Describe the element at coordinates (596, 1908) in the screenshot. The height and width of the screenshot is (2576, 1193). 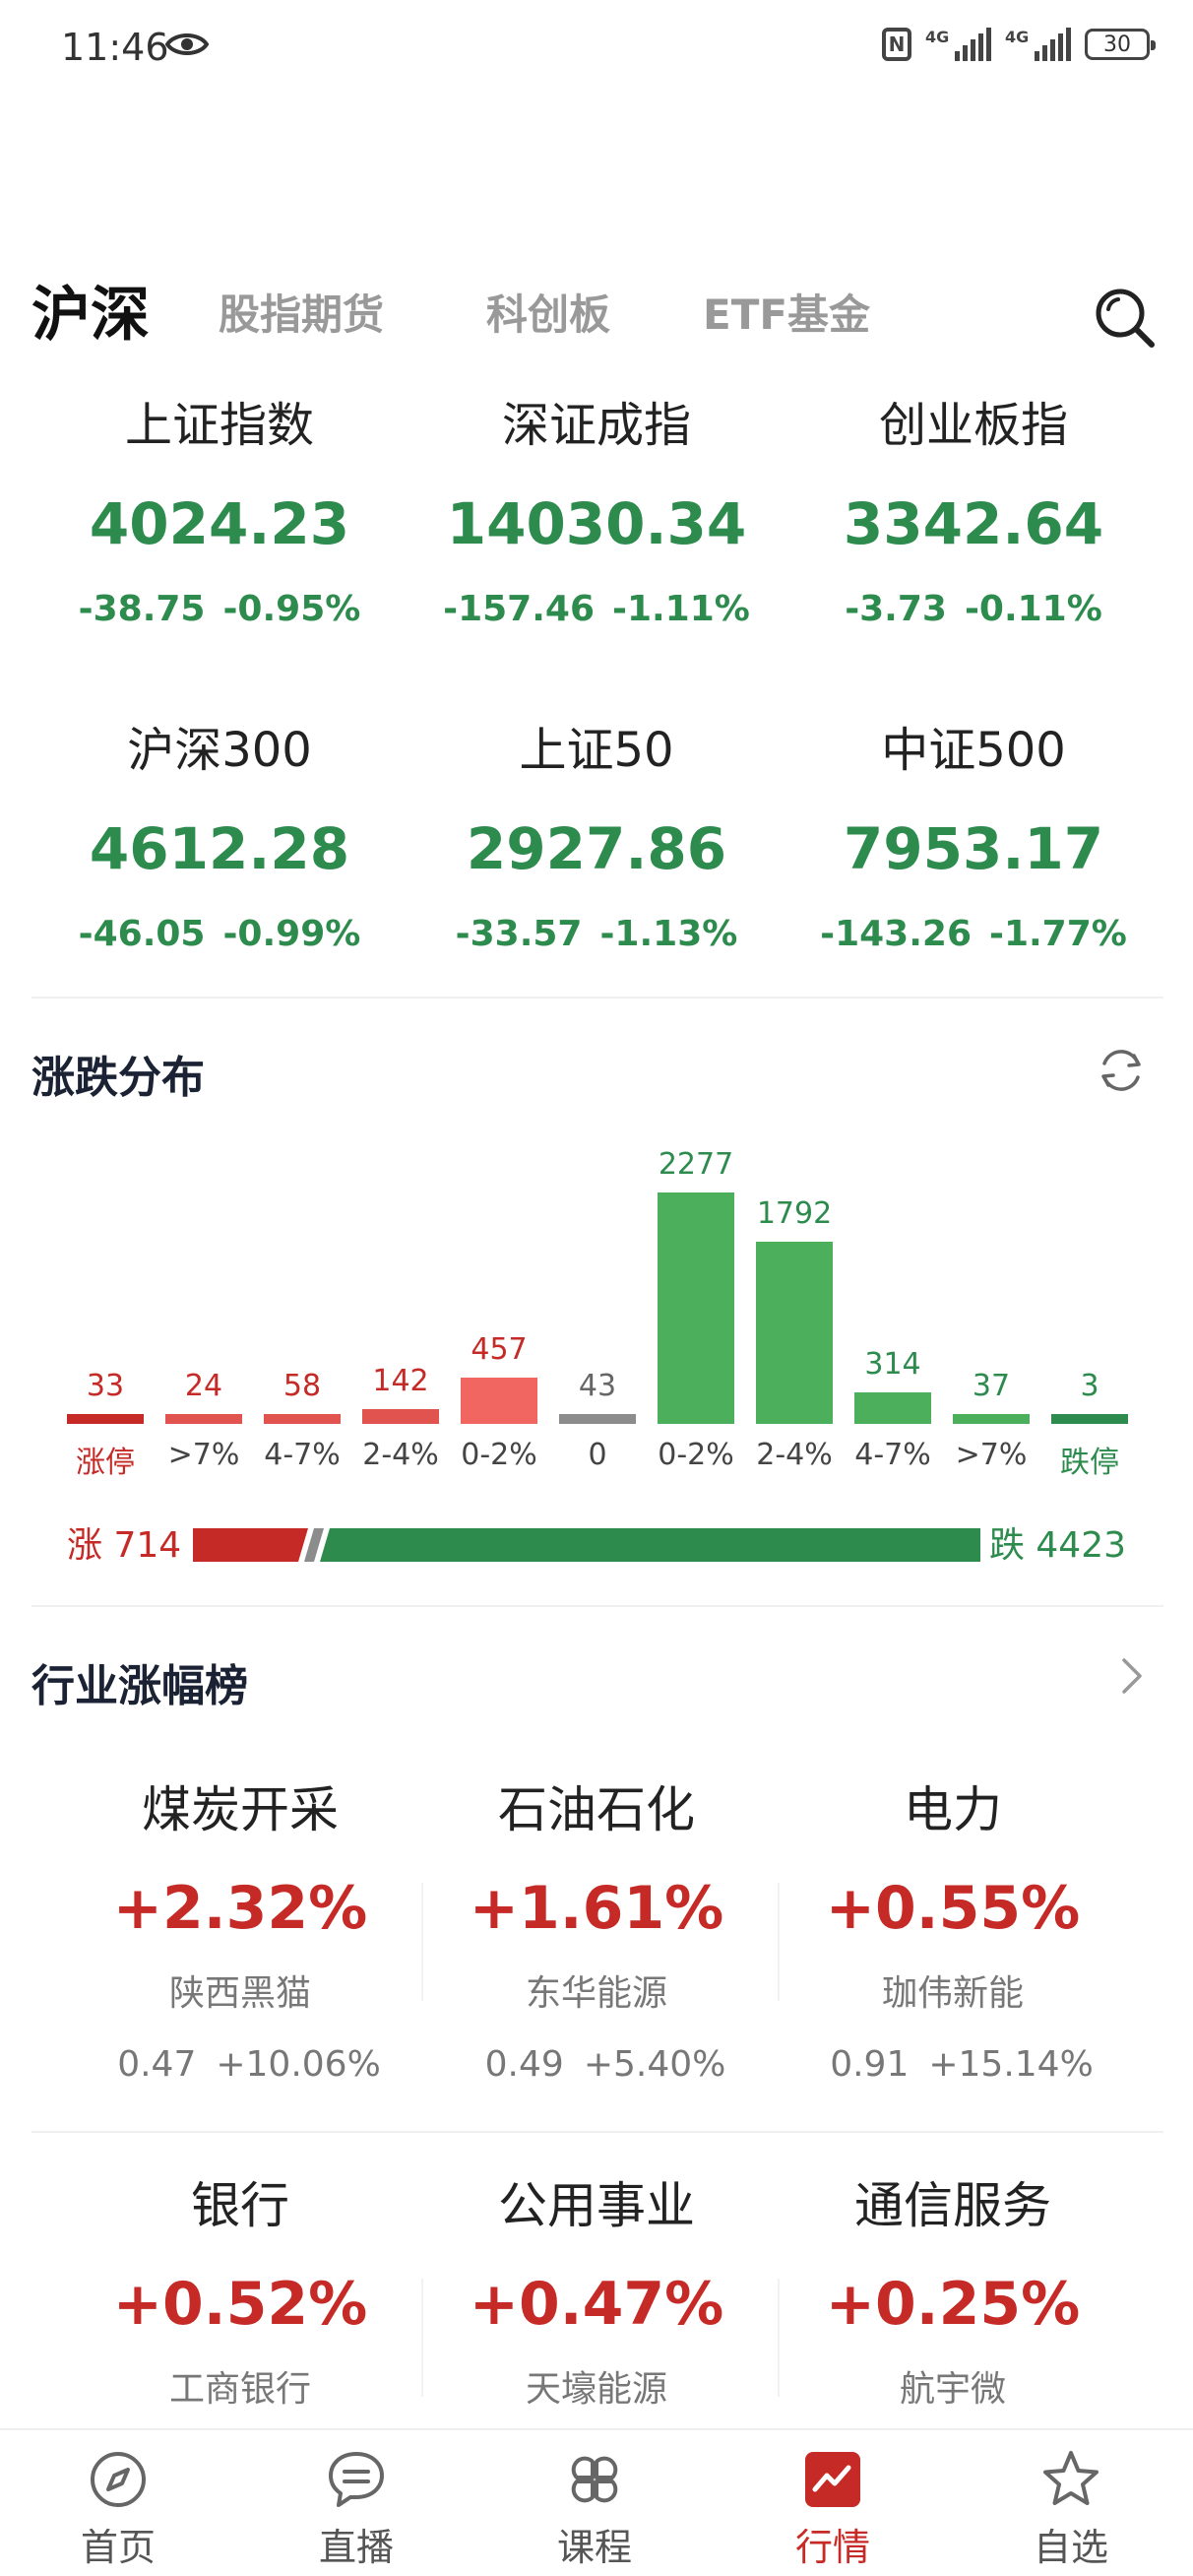
I see `industry-change-pct: +1.61%` at that location.